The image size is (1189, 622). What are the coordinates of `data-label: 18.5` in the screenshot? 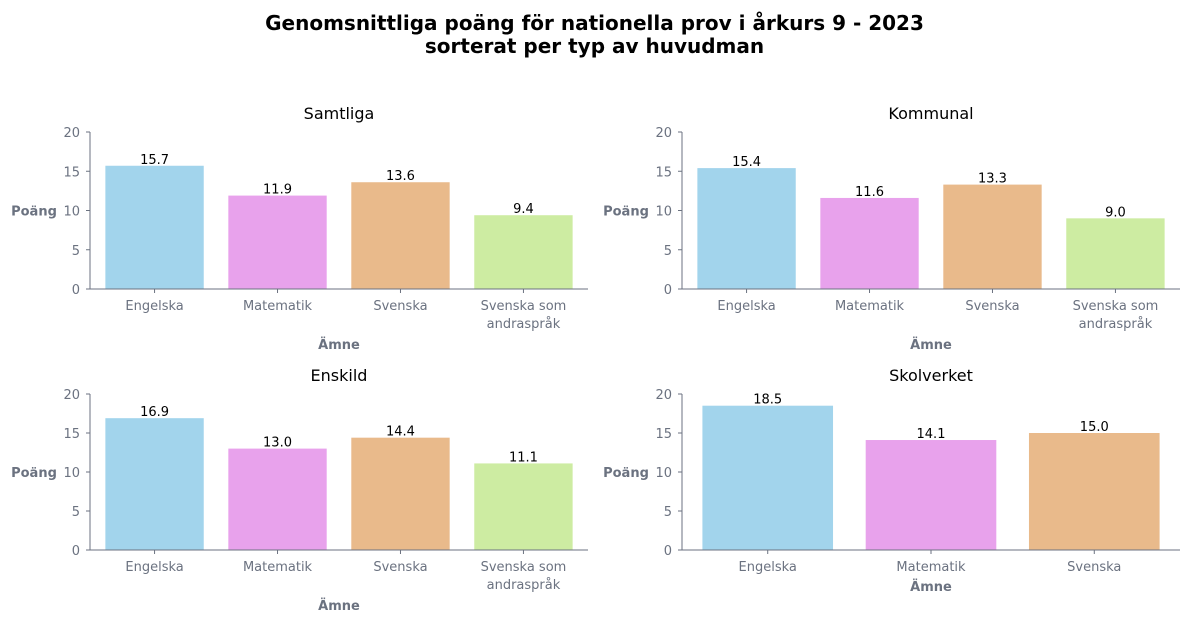 It's located at (767, 400).